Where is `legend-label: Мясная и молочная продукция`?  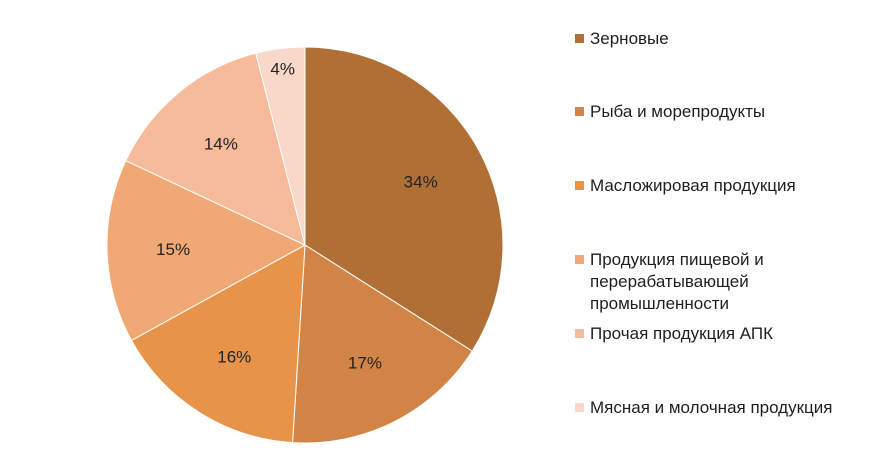
legend-label: Мясная и молочная продукция is located at coordinates (711, 407).